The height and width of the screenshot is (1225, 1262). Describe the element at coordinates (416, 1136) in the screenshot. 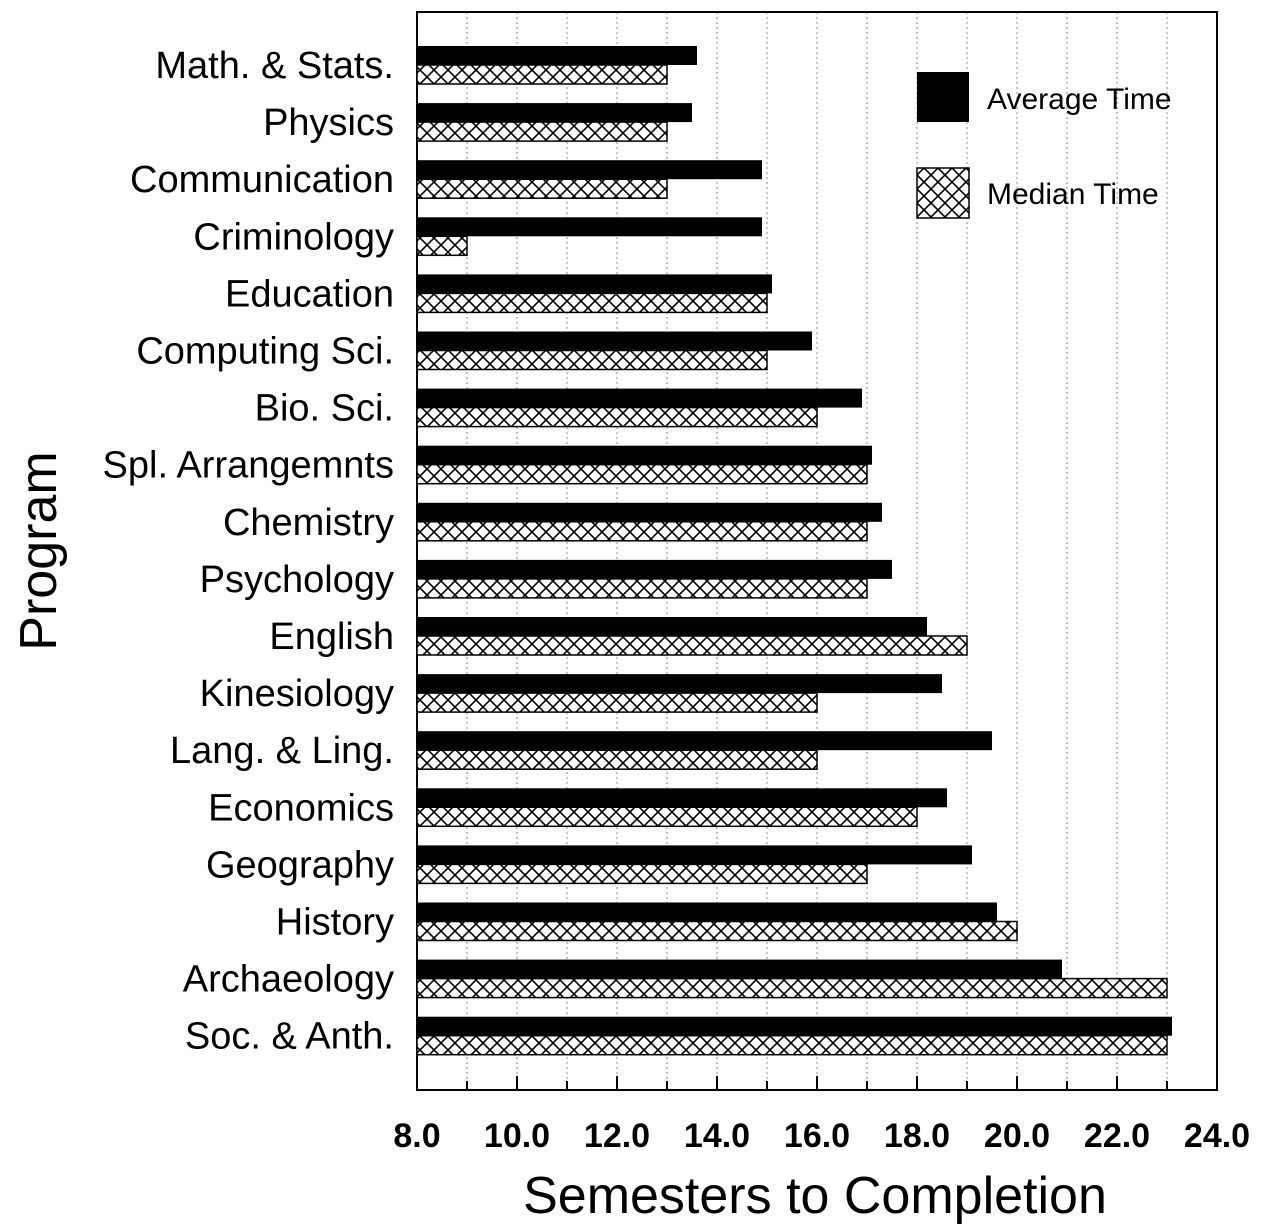

I see `x-tick-label: 8.0` at that location.